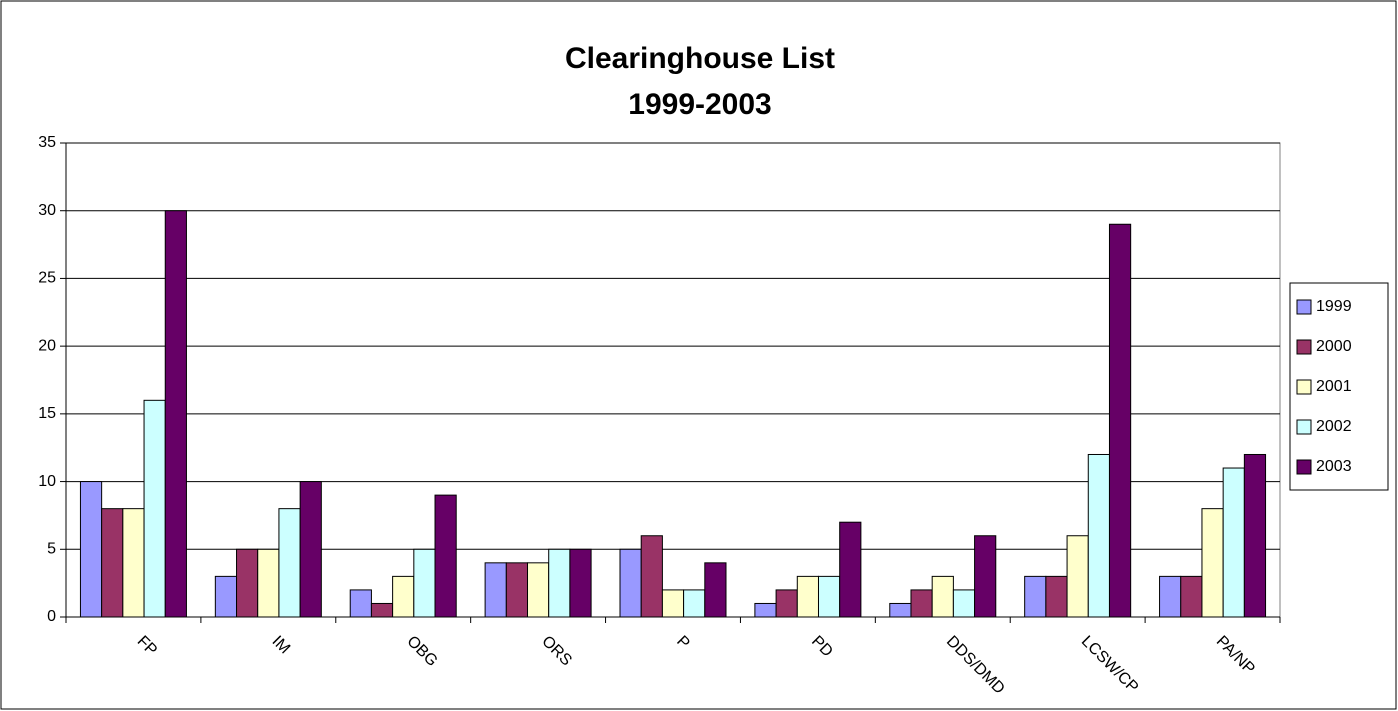 The width and height of the screenshot is (1398, 711). I want to click on legend-label: 2003, so click(1334, 466).